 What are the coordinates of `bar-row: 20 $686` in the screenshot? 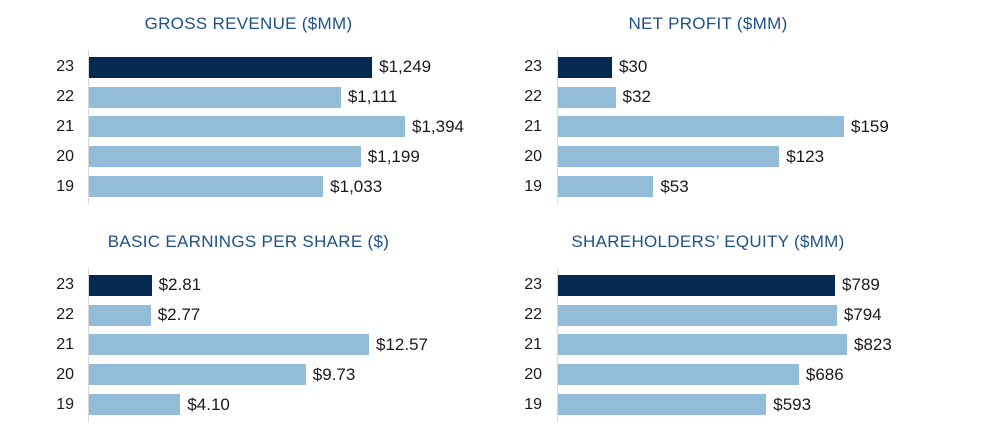 It's located at (745, 375).